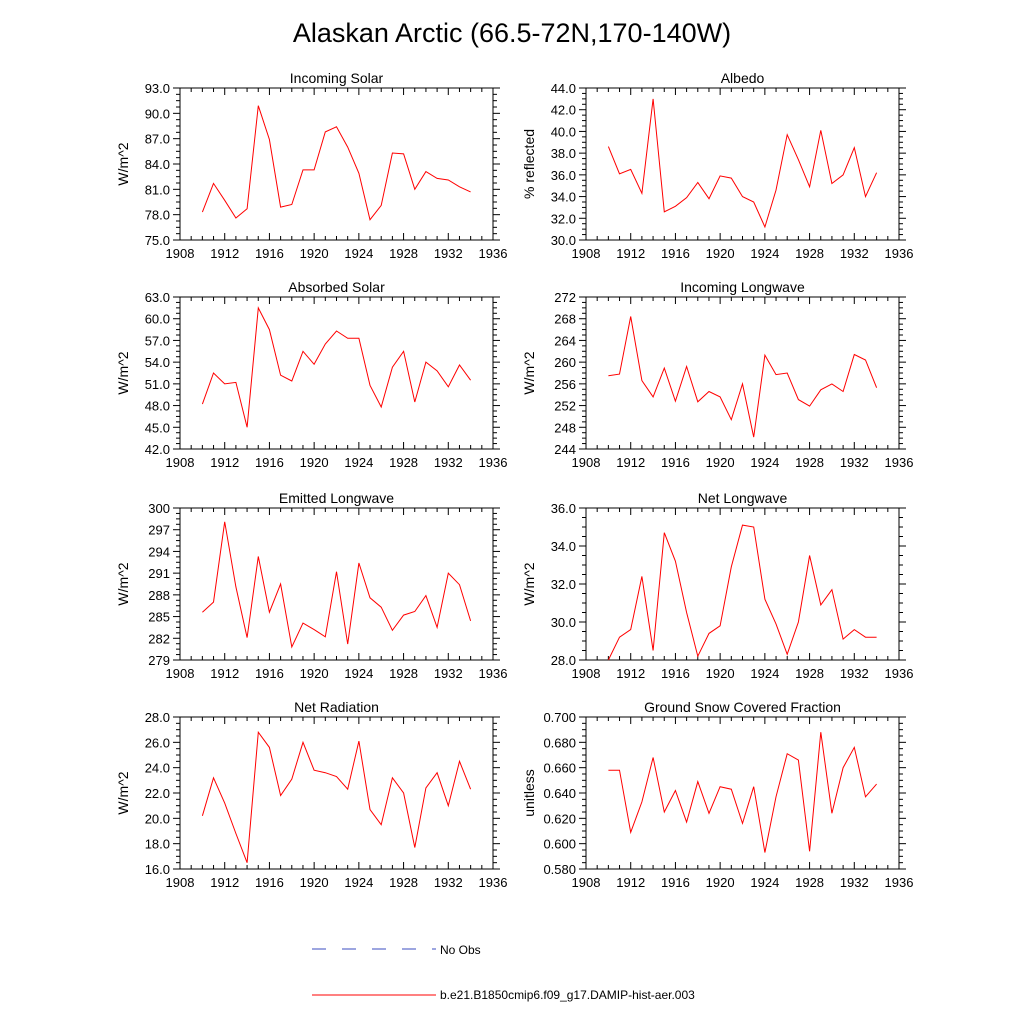 Image resolution: width=1024 pixels, height=1024 pixels. I want to click on y-tick-label: 26.0, so click(157, 742).